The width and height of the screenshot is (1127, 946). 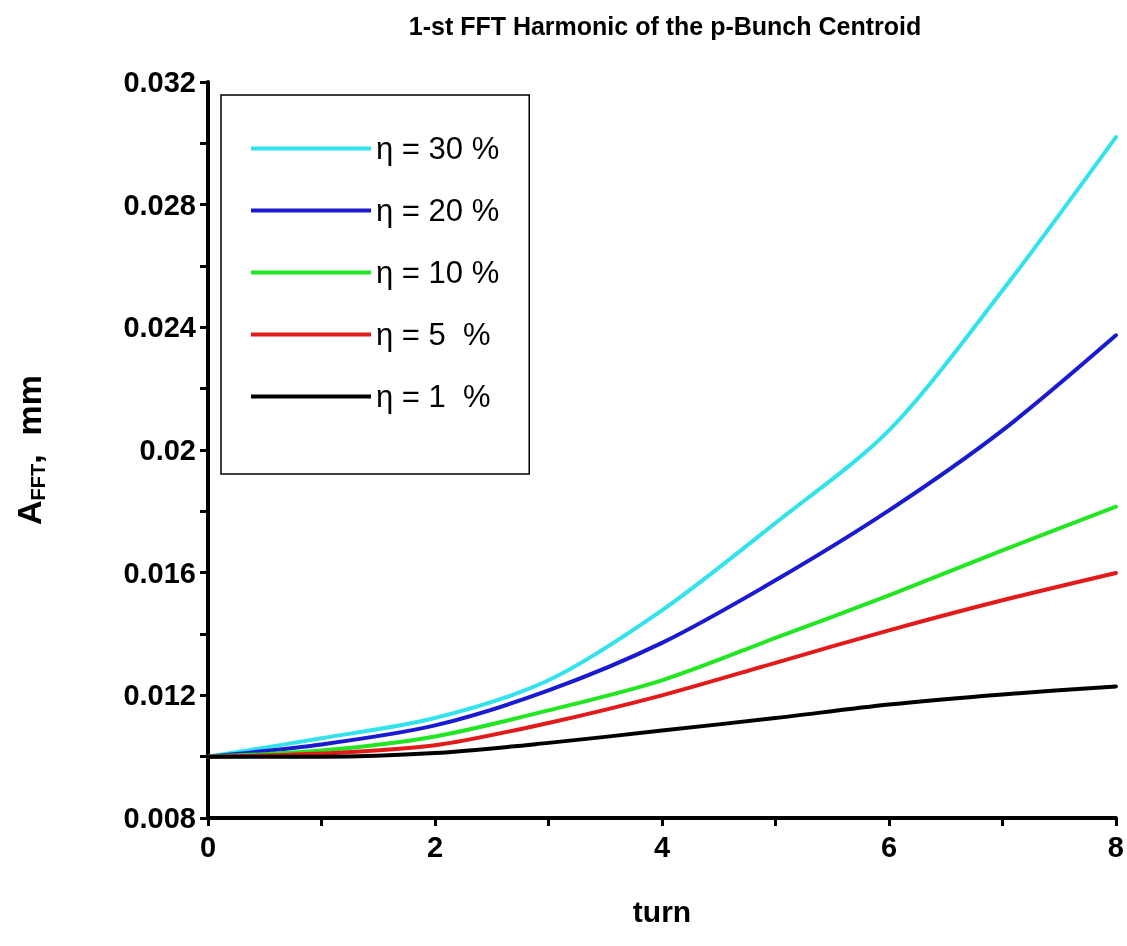 What do you see at coordinates (1116, 846) in the screenshot?
I see `x-tick-label: 8` at bounding box center [1116, 846].